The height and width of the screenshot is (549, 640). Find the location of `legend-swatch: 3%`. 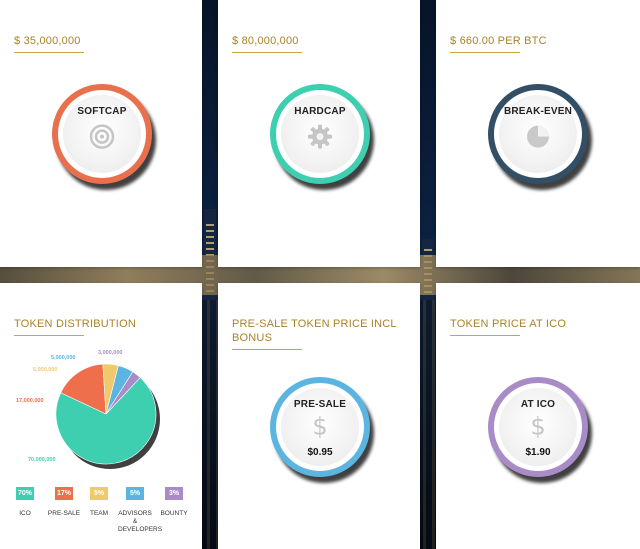

legend-swatch: 3% is located at coordinates (174, 493).